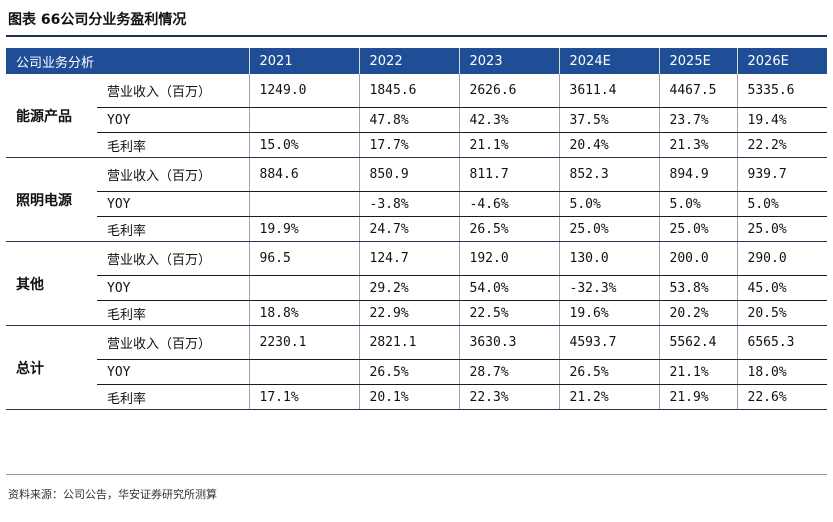 The height and width of the screenshot is (522, 833). I want to click on value-cell: 5335.6, so click(782, 91).